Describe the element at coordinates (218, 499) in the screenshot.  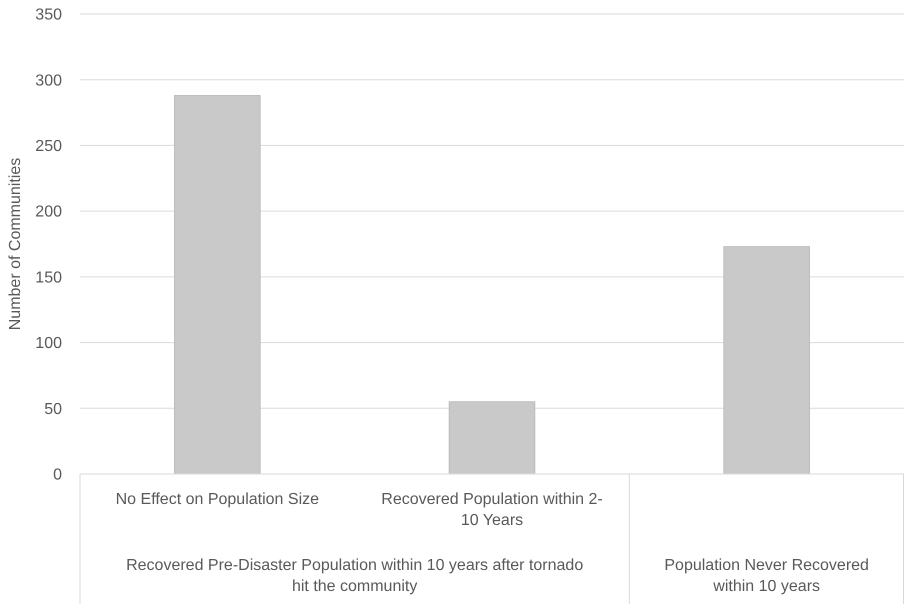
I see `x-tick-label: No Effect on Population Size` at that location.